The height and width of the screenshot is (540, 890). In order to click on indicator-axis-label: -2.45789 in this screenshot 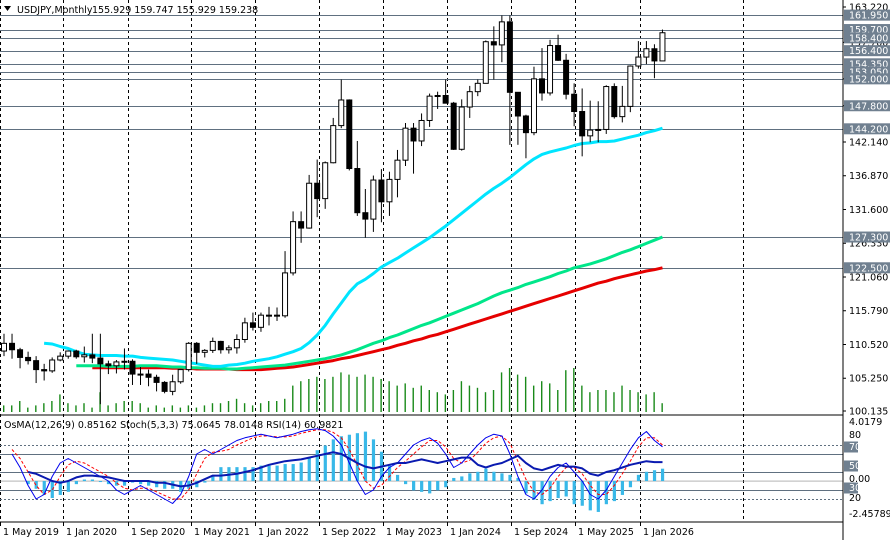, I will do `click(869, 514)`.